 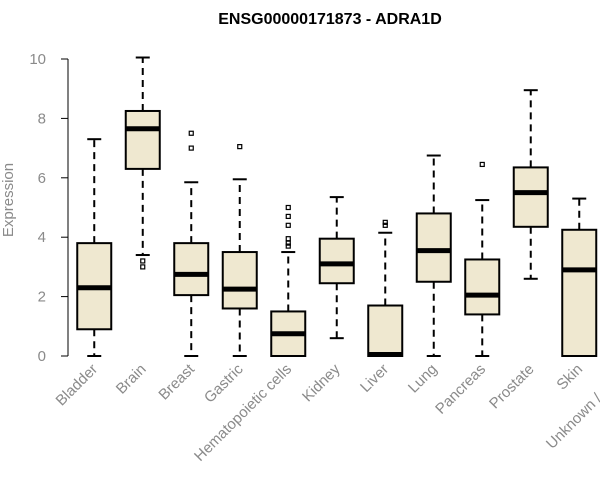 What do you see at coordinates (37, 59) in the screenshot?
I see `y-tick-label: 10` at bounding box center [37, 59].